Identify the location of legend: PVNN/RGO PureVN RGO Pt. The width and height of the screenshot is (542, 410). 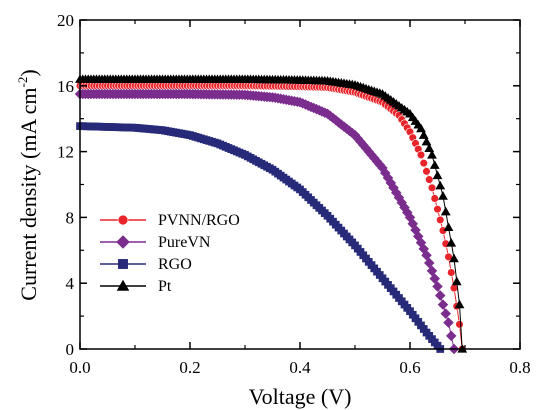
(170, 253).